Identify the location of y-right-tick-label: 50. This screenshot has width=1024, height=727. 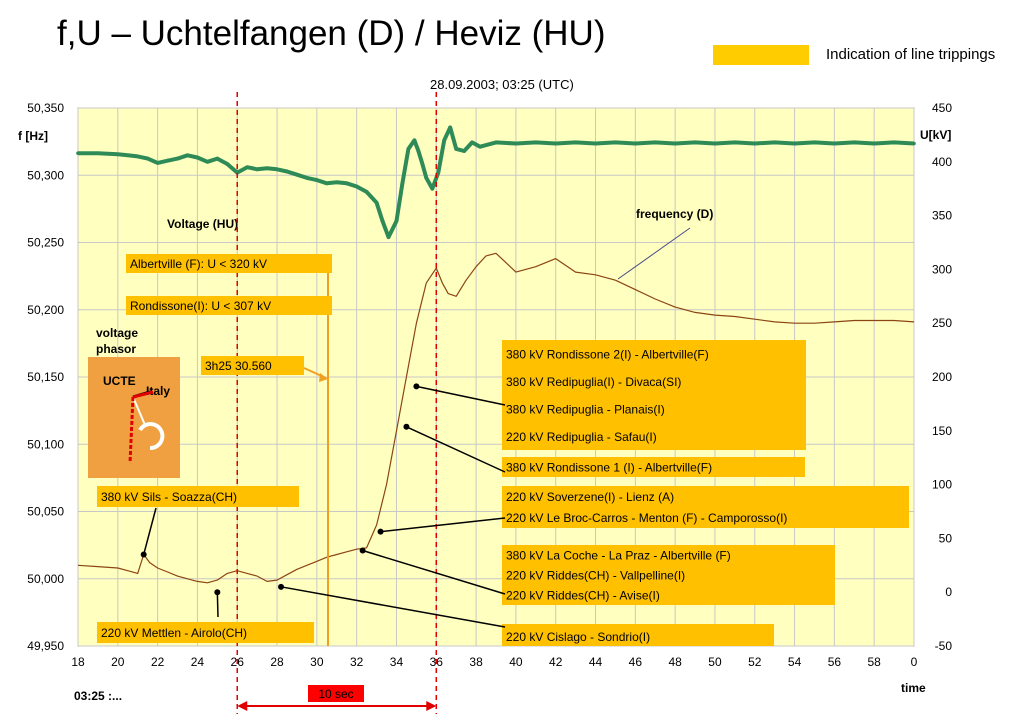
(946, 538).